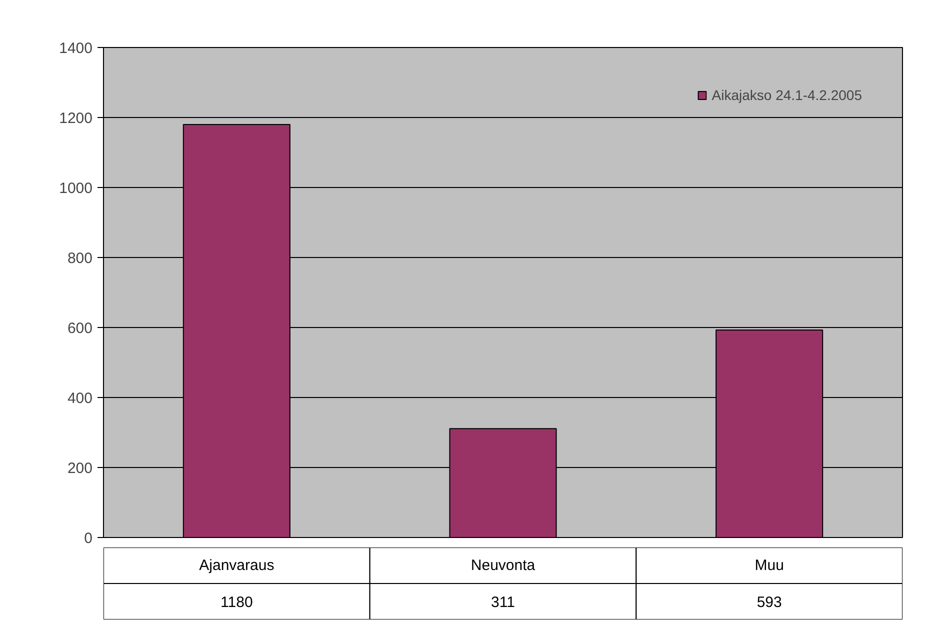 This screenshot has width=931, height=641. I want to click on x-tick-label: Ajanvaraus, so click(236, 565).